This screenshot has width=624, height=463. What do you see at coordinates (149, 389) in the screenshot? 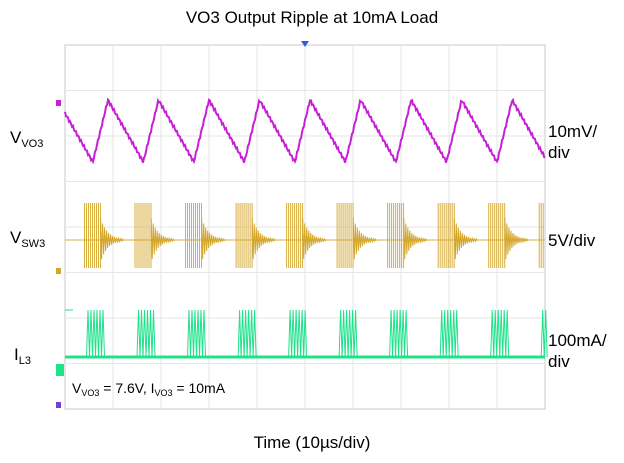
I see `test-condition: VVO3 = 7.6V, IVO3 = 10mA` at bounding box center [149, 389].